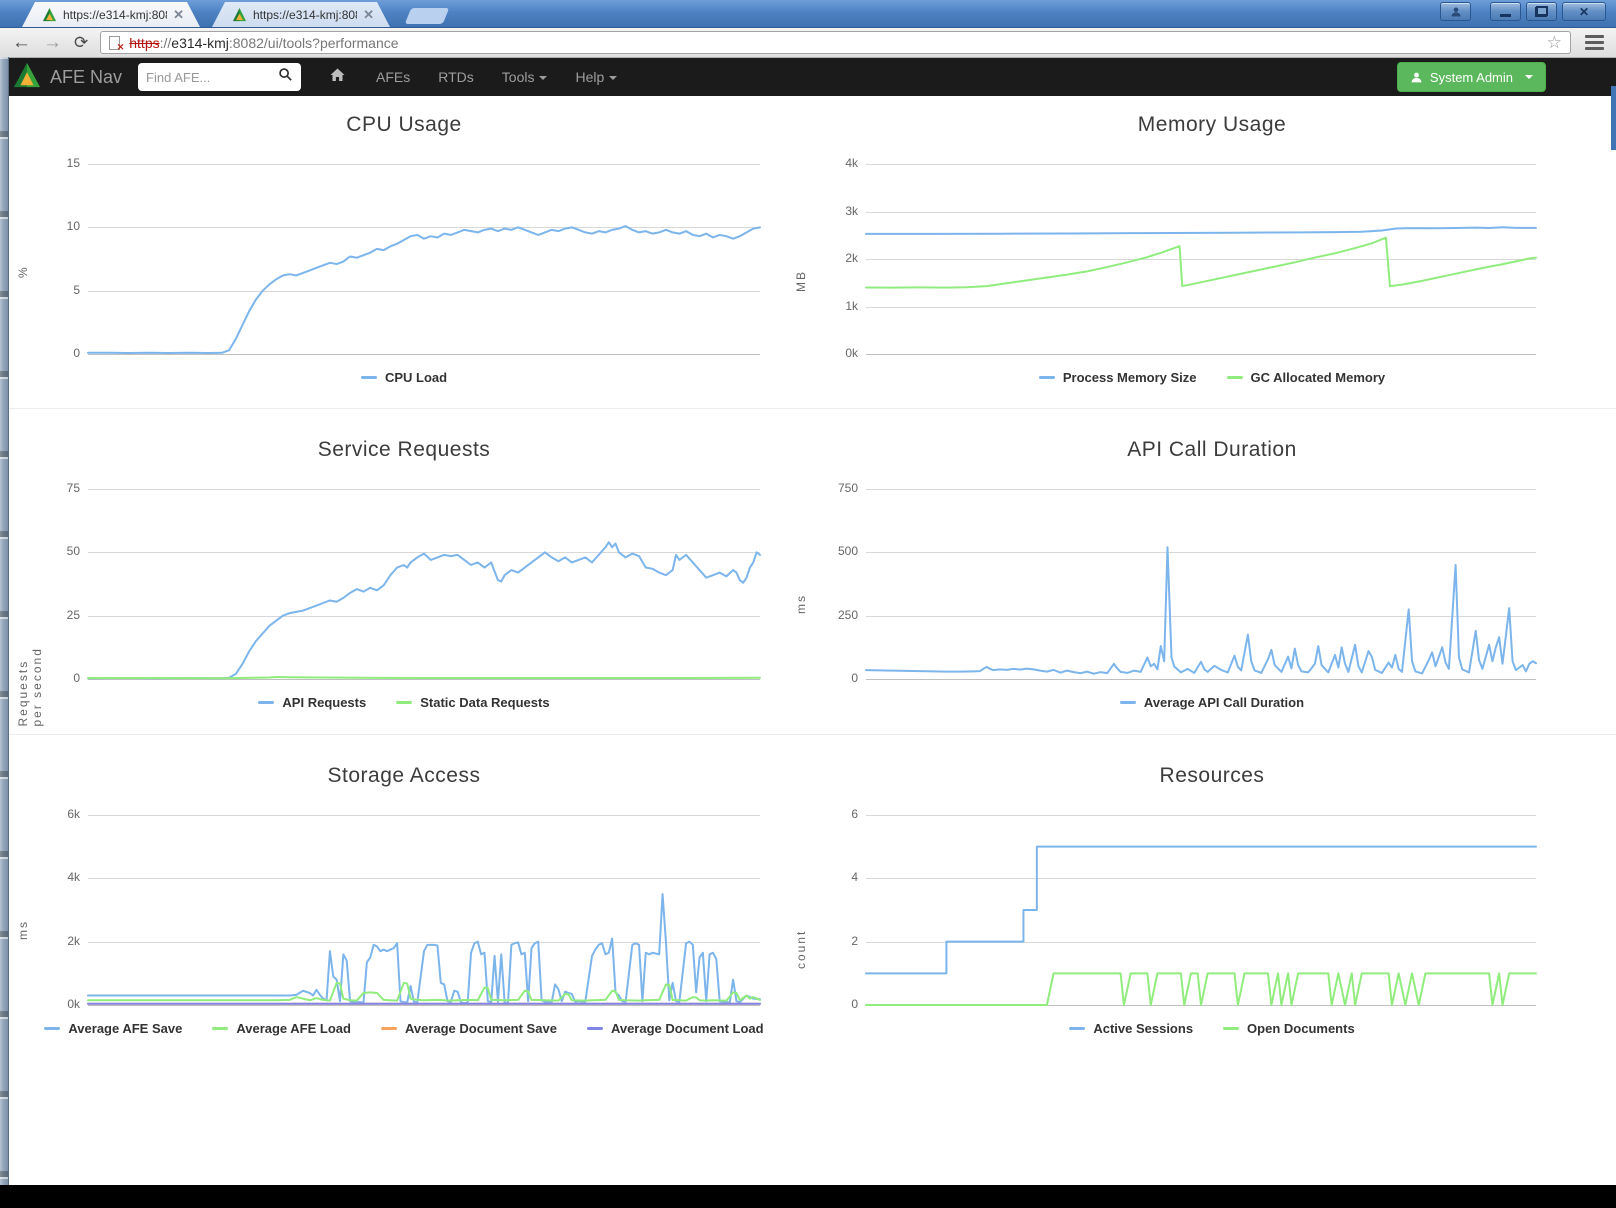 The width and height of the screenshot is (1616, 1208). I want to click on average-api-call-duration-line, so click(1201, 610).